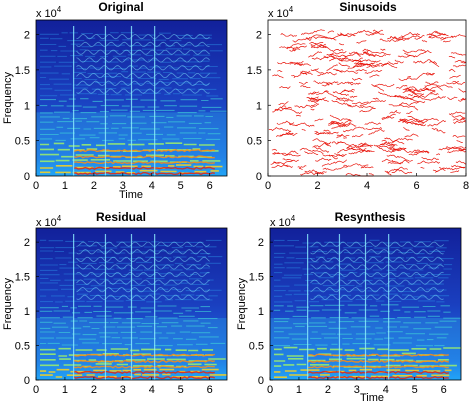  What do you see at coordinates (370, 217) in the screenshot?
I see `panel-title: Resynthesis` at bounding box center [370, 217].